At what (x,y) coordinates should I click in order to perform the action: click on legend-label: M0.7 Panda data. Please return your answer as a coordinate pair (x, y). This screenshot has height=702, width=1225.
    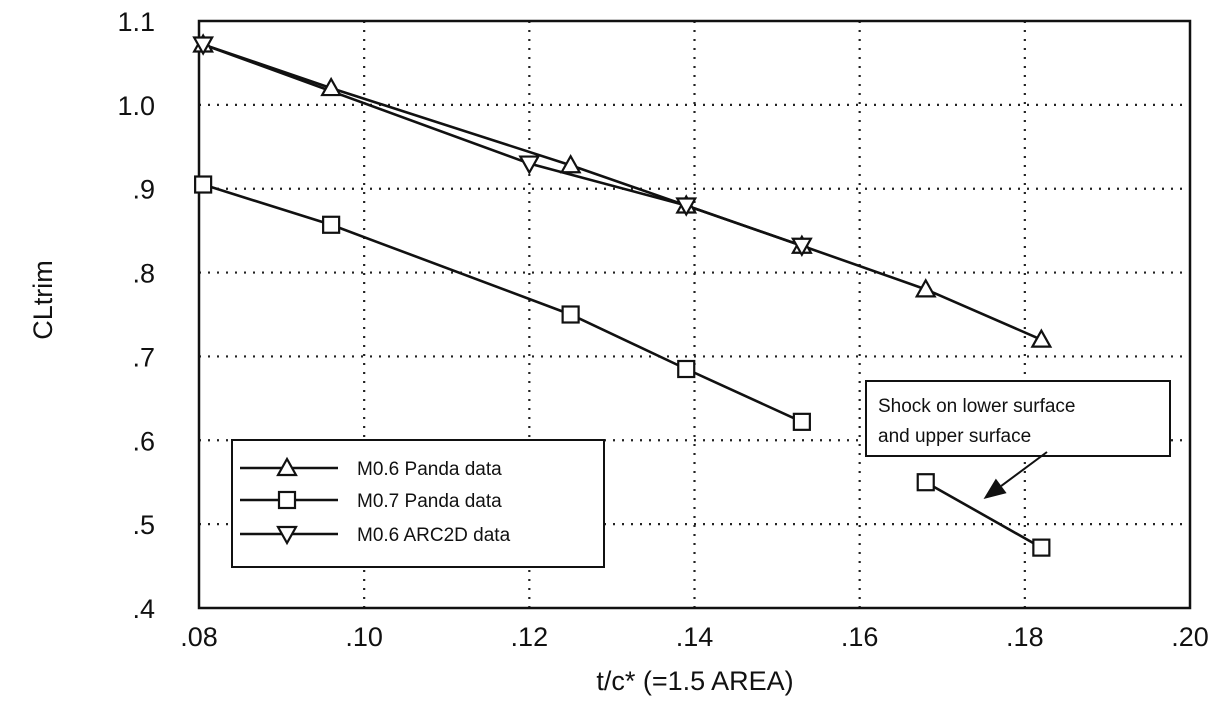
    Looking at the image, I should click on (429, 501).